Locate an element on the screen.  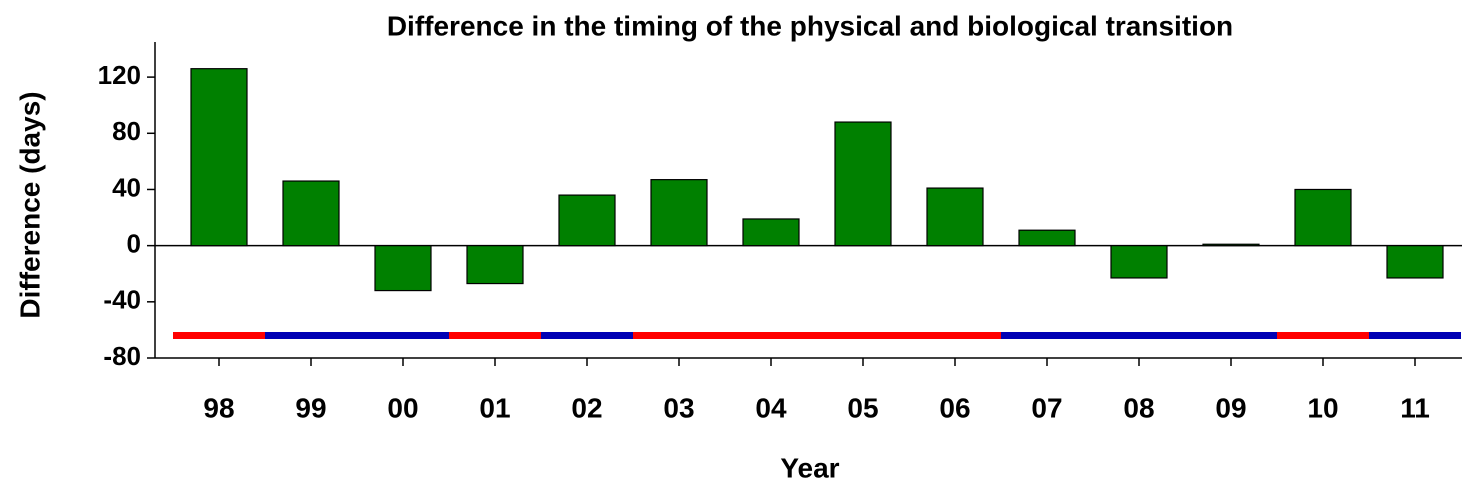
y-tick-label: 80 is located at coordinates (126, 131).